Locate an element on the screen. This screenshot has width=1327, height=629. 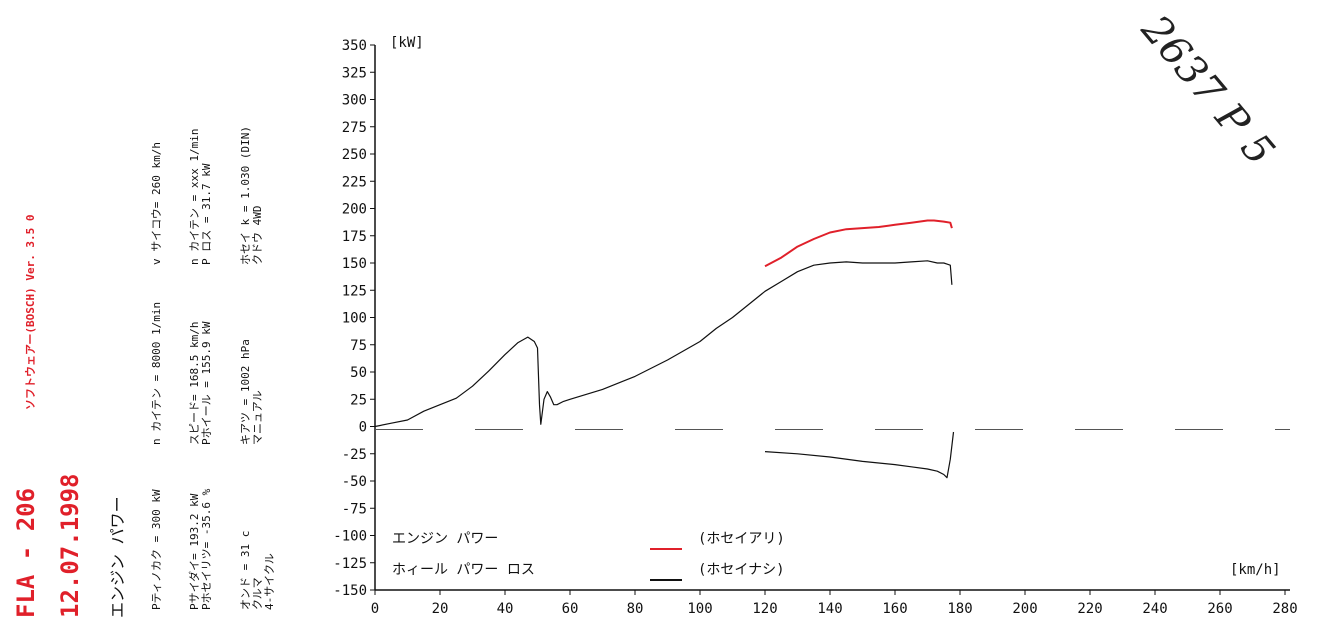
y-tick-label: 25 is located at coordinates (358, 400).